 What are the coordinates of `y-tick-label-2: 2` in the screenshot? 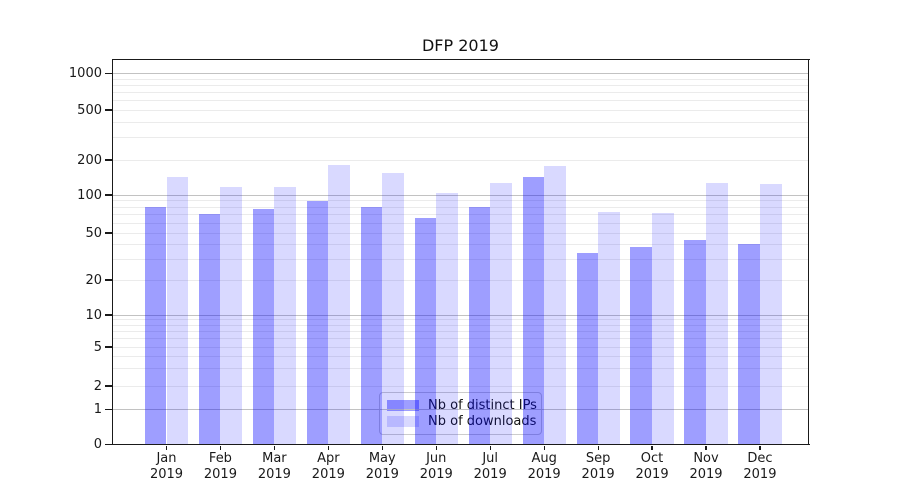 It's located at (97, 386).